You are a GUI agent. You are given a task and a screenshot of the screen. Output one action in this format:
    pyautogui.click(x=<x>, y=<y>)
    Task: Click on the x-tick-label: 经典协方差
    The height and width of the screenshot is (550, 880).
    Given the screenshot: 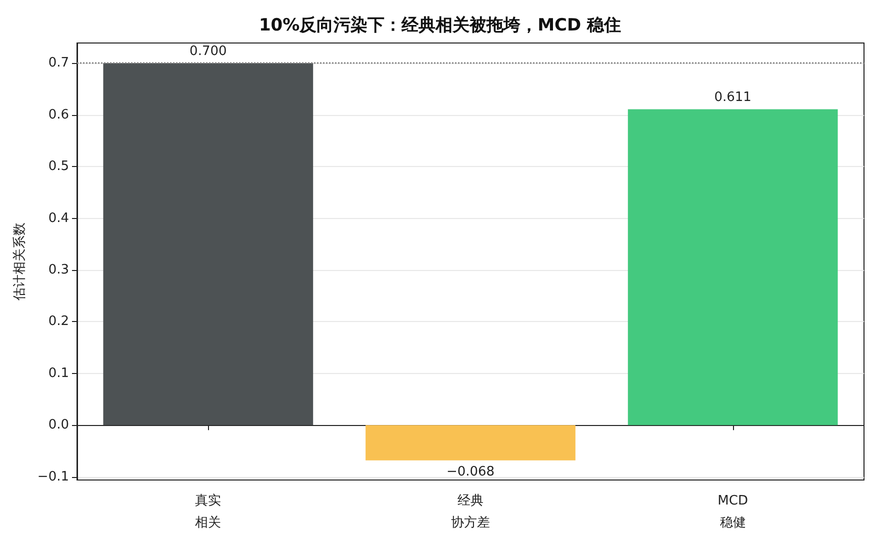 What is the action you would take?
    pyautogui.click(x=470, y=512)
    